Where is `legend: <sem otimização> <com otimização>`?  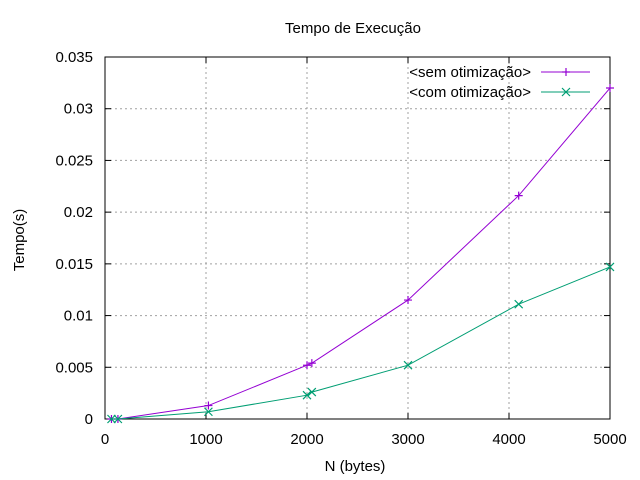 legend: <sem otimização> <com otimização> is located at coordinates (499, 82).